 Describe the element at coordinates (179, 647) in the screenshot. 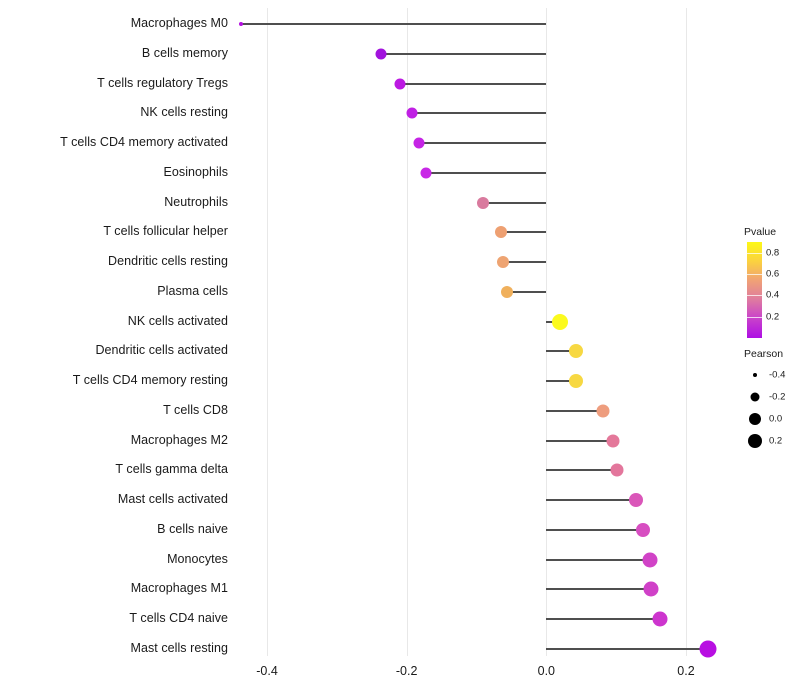

I see `y-axis-label: Mast cells resting` at that location.